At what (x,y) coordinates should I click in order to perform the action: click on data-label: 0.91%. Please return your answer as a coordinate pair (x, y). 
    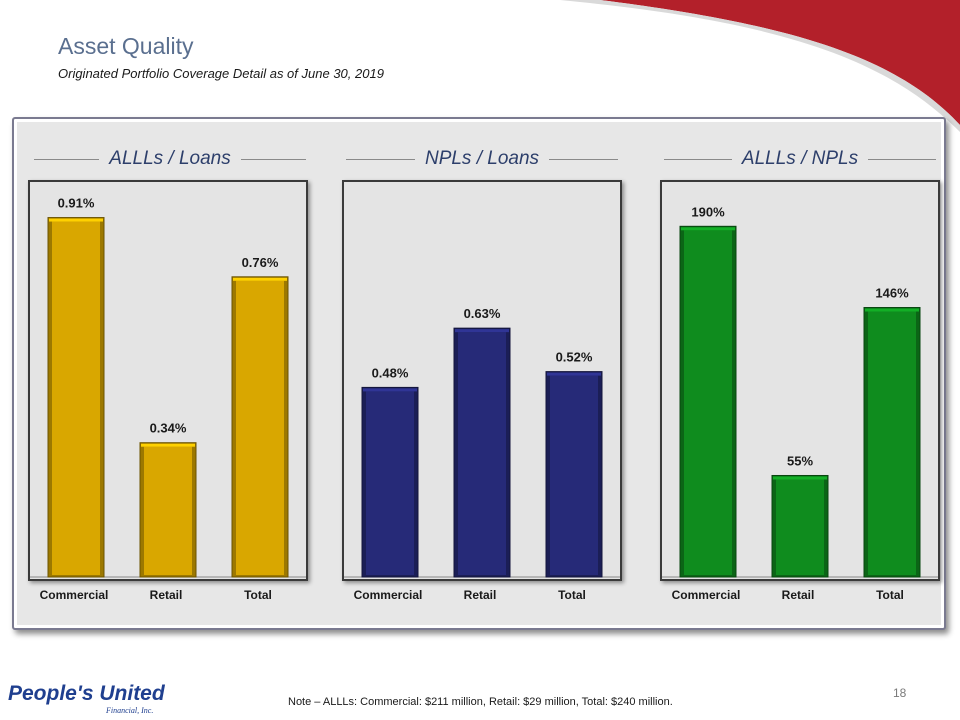
    Looking at the image, I should click on (76, 203).